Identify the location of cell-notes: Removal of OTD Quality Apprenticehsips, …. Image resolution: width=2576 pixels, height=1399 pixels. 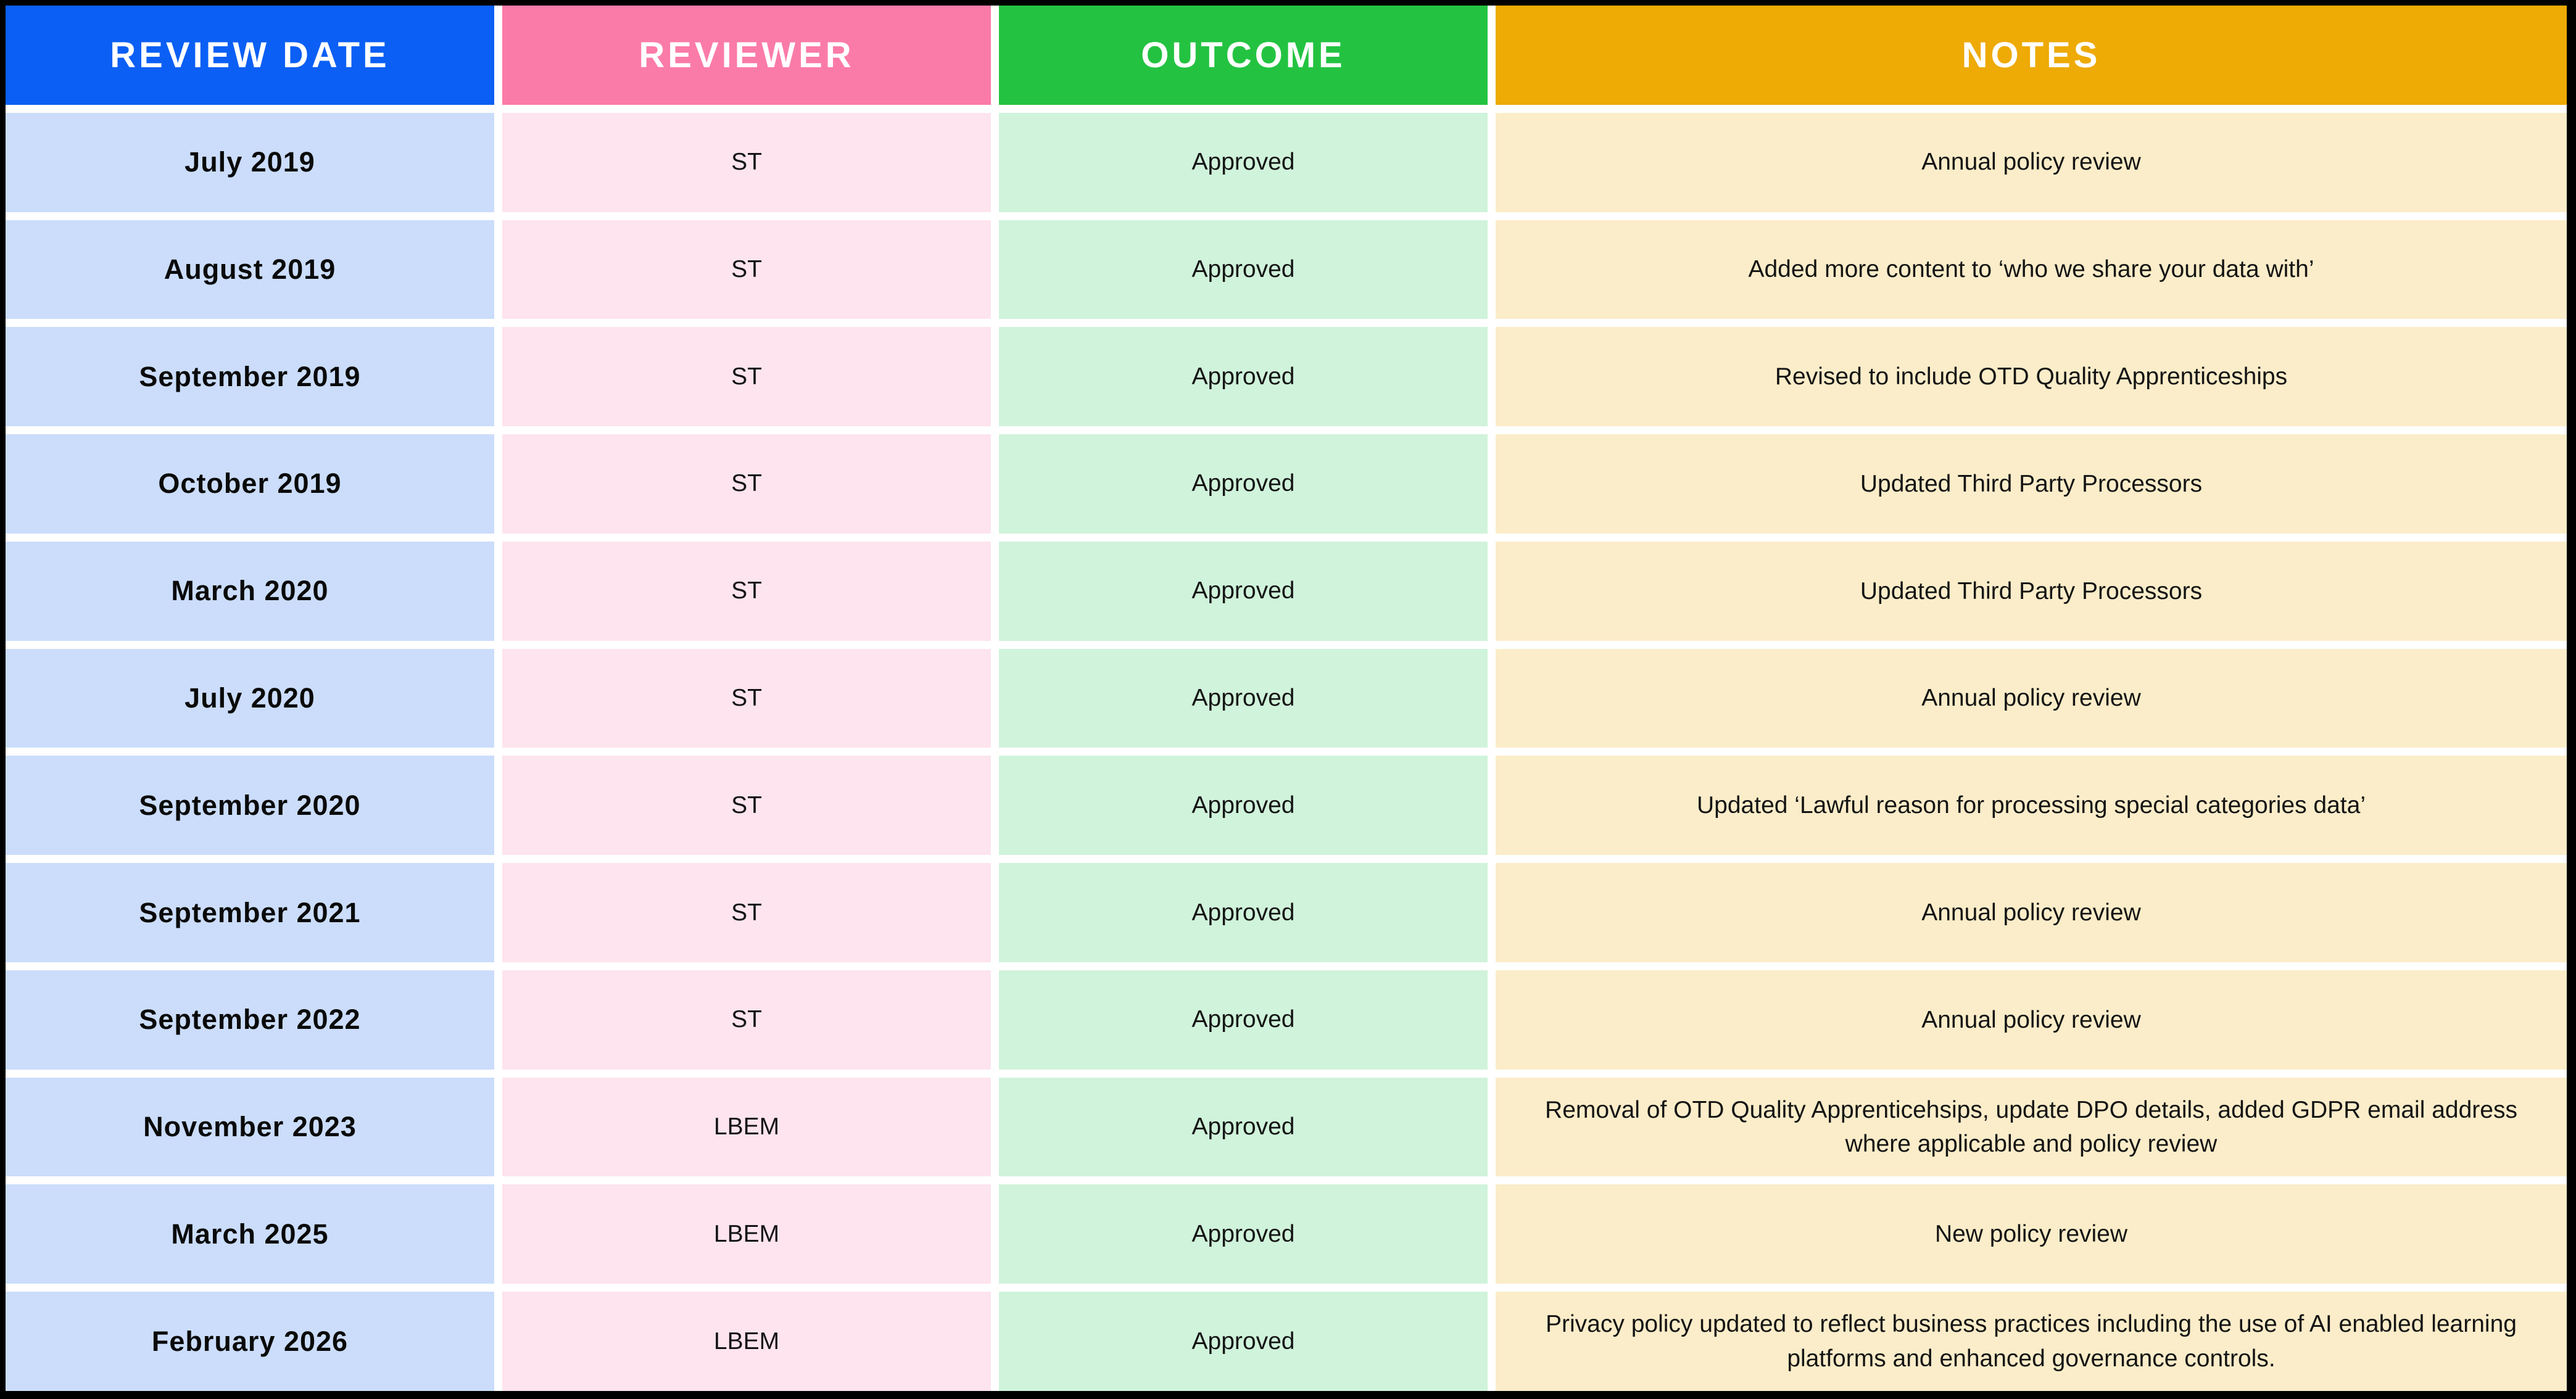
(2031, 1127).